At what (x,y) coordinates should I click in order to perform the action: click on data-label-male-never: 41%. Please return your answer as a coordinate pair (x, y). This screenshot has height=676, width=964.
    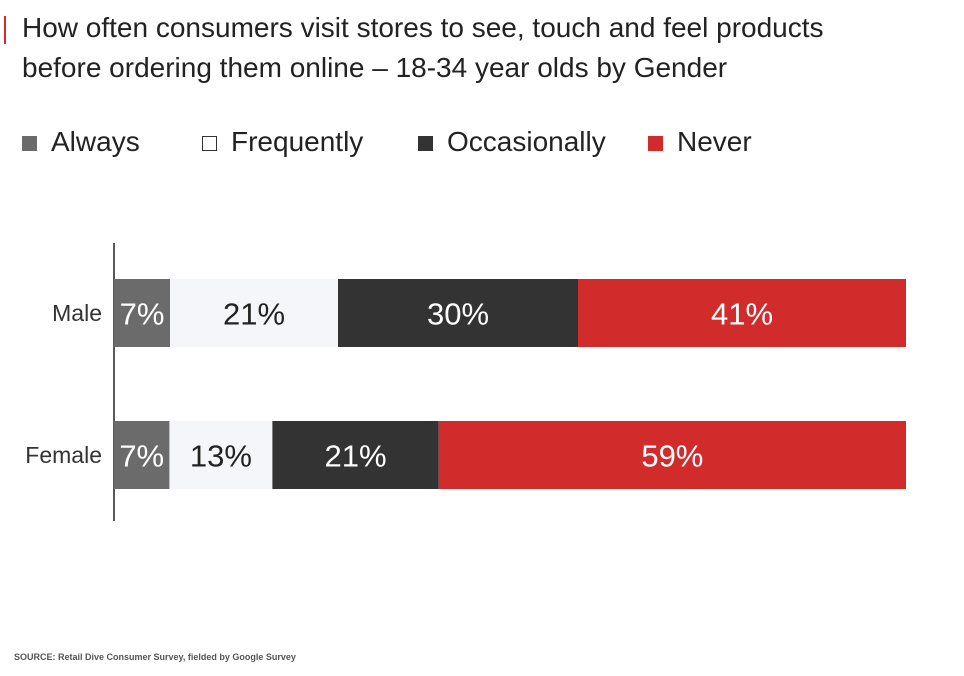
    Looking at the image, I should click on (742, 314).